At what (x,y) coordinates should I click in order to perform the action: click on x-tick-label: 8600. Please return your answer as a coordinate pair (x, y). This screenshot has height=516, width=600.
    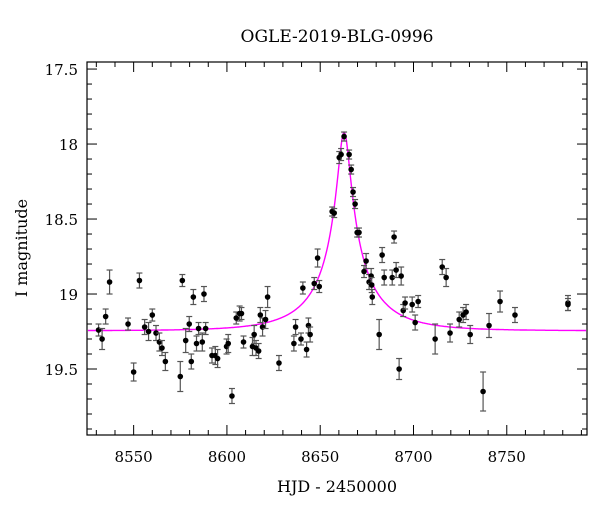
    Looking at the image, I should click on (227, 457).